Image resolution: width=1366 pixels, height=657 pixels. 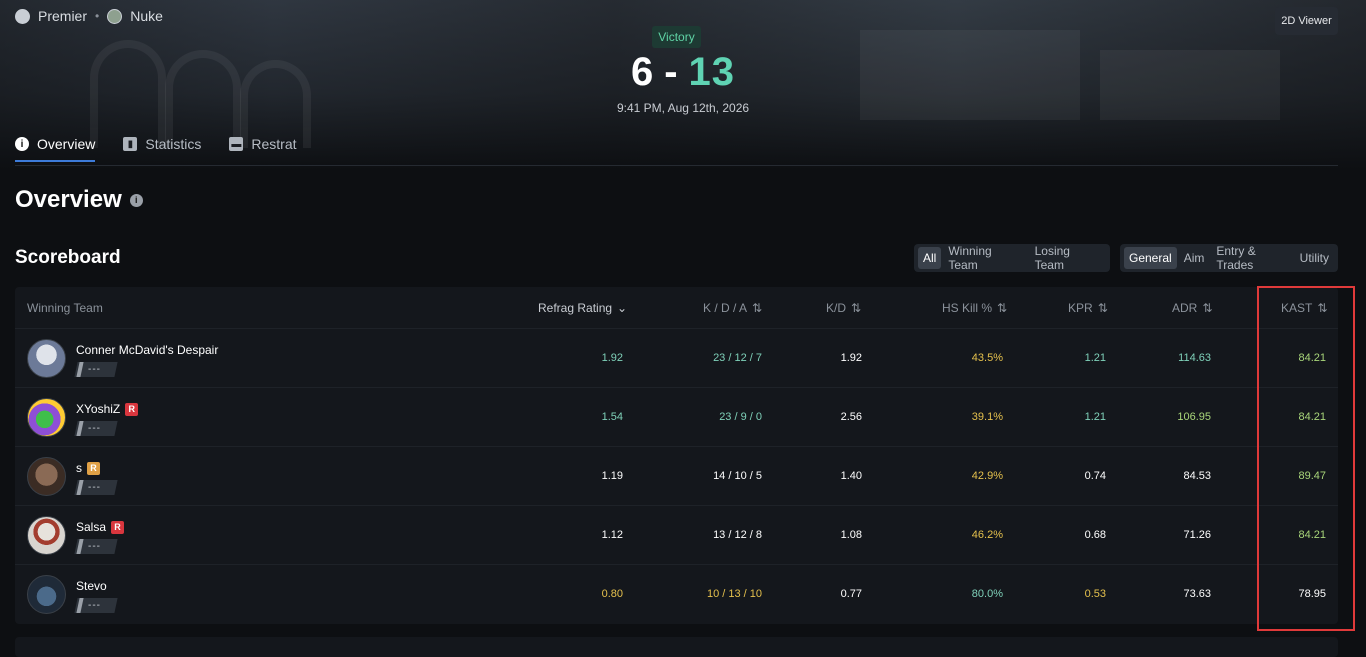 I want to click on 2d-viewer-button: 2D Viewer, so click(x=1306, y=21).